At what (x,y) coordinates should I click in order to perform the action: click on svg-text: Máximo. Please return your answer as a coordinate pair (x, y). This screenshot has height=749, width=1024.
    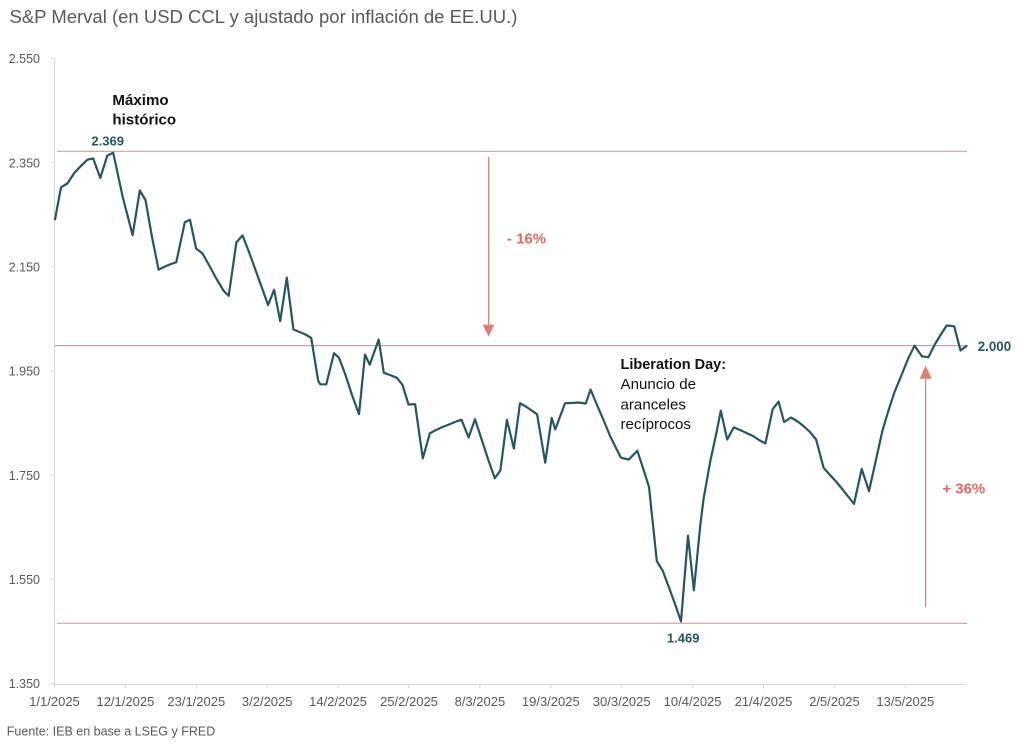
    Looking at the image, I should click on (140, 100).